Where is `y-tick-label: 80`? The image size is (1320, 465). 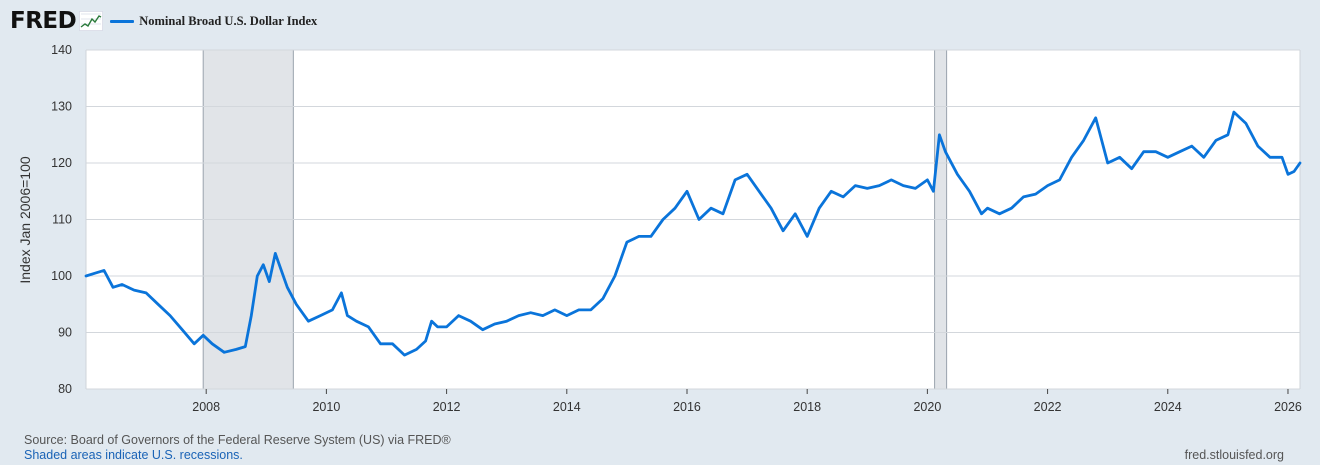 y-tick-label: 80 is located at coordinates (65, 389).